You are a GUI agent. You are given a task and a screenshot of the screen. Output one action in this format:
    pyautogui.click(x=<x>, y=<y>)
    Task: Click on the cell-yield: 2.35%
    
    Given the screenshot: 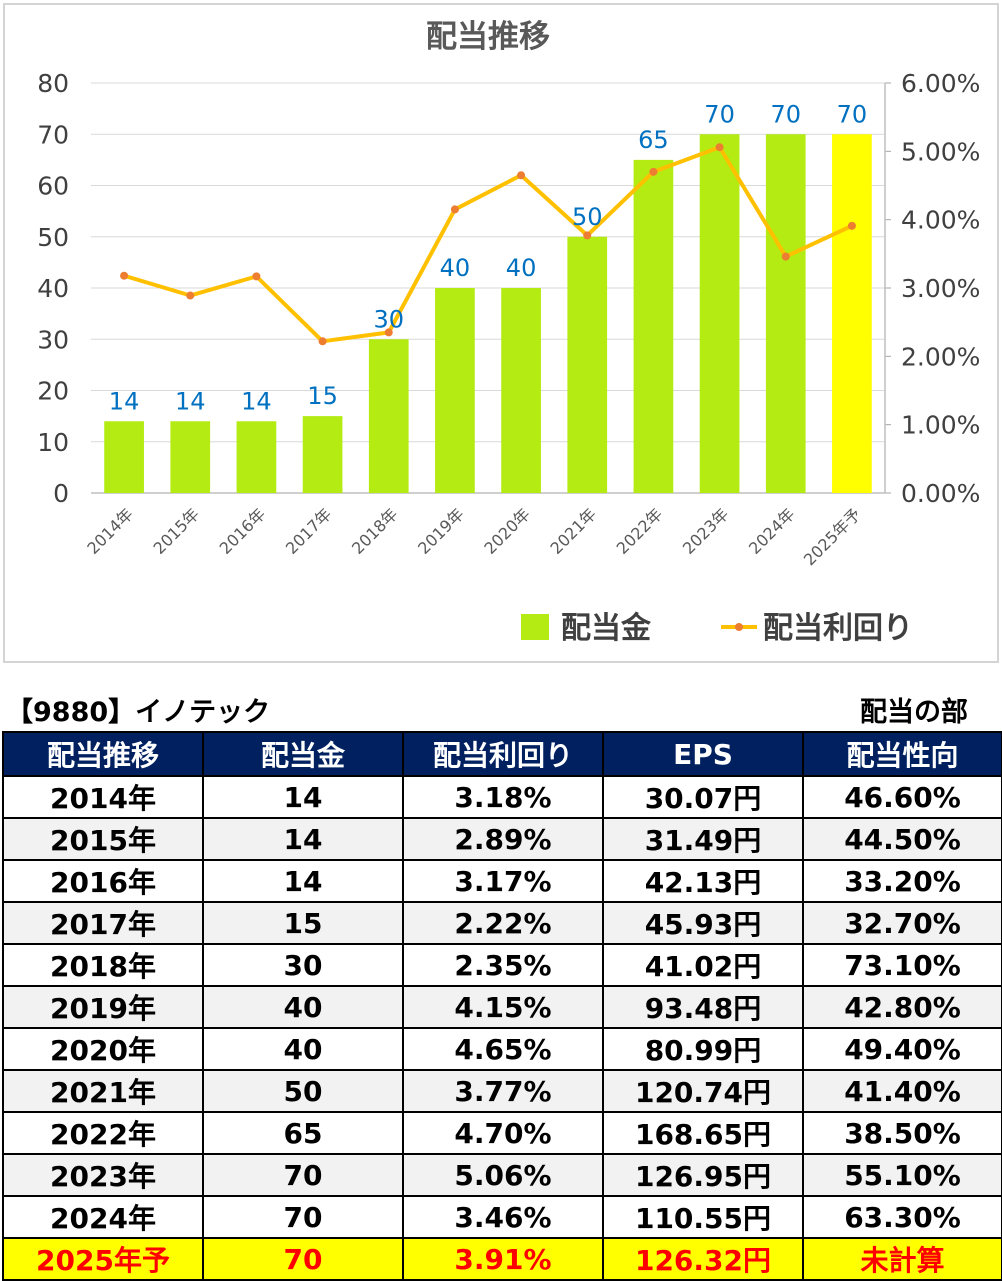 What is the action you would take?
    pyautogui.click(x=503, y=965)
    